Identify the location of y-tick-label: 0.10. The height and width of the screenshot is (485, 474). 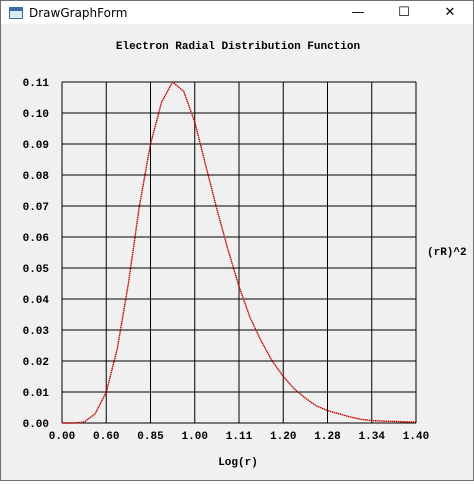
(36, 115).